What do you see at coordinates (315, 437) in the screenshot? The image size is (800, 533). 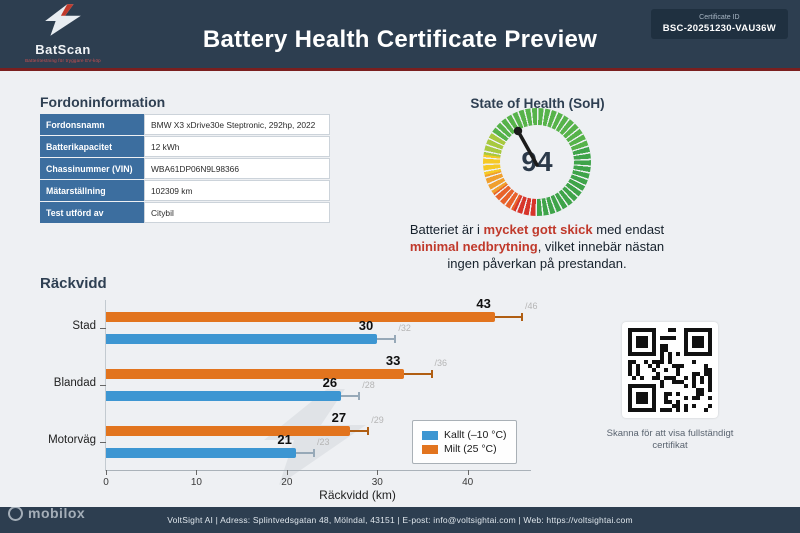 I see `chart-watermark-icon` at bounding box center [315, 437].